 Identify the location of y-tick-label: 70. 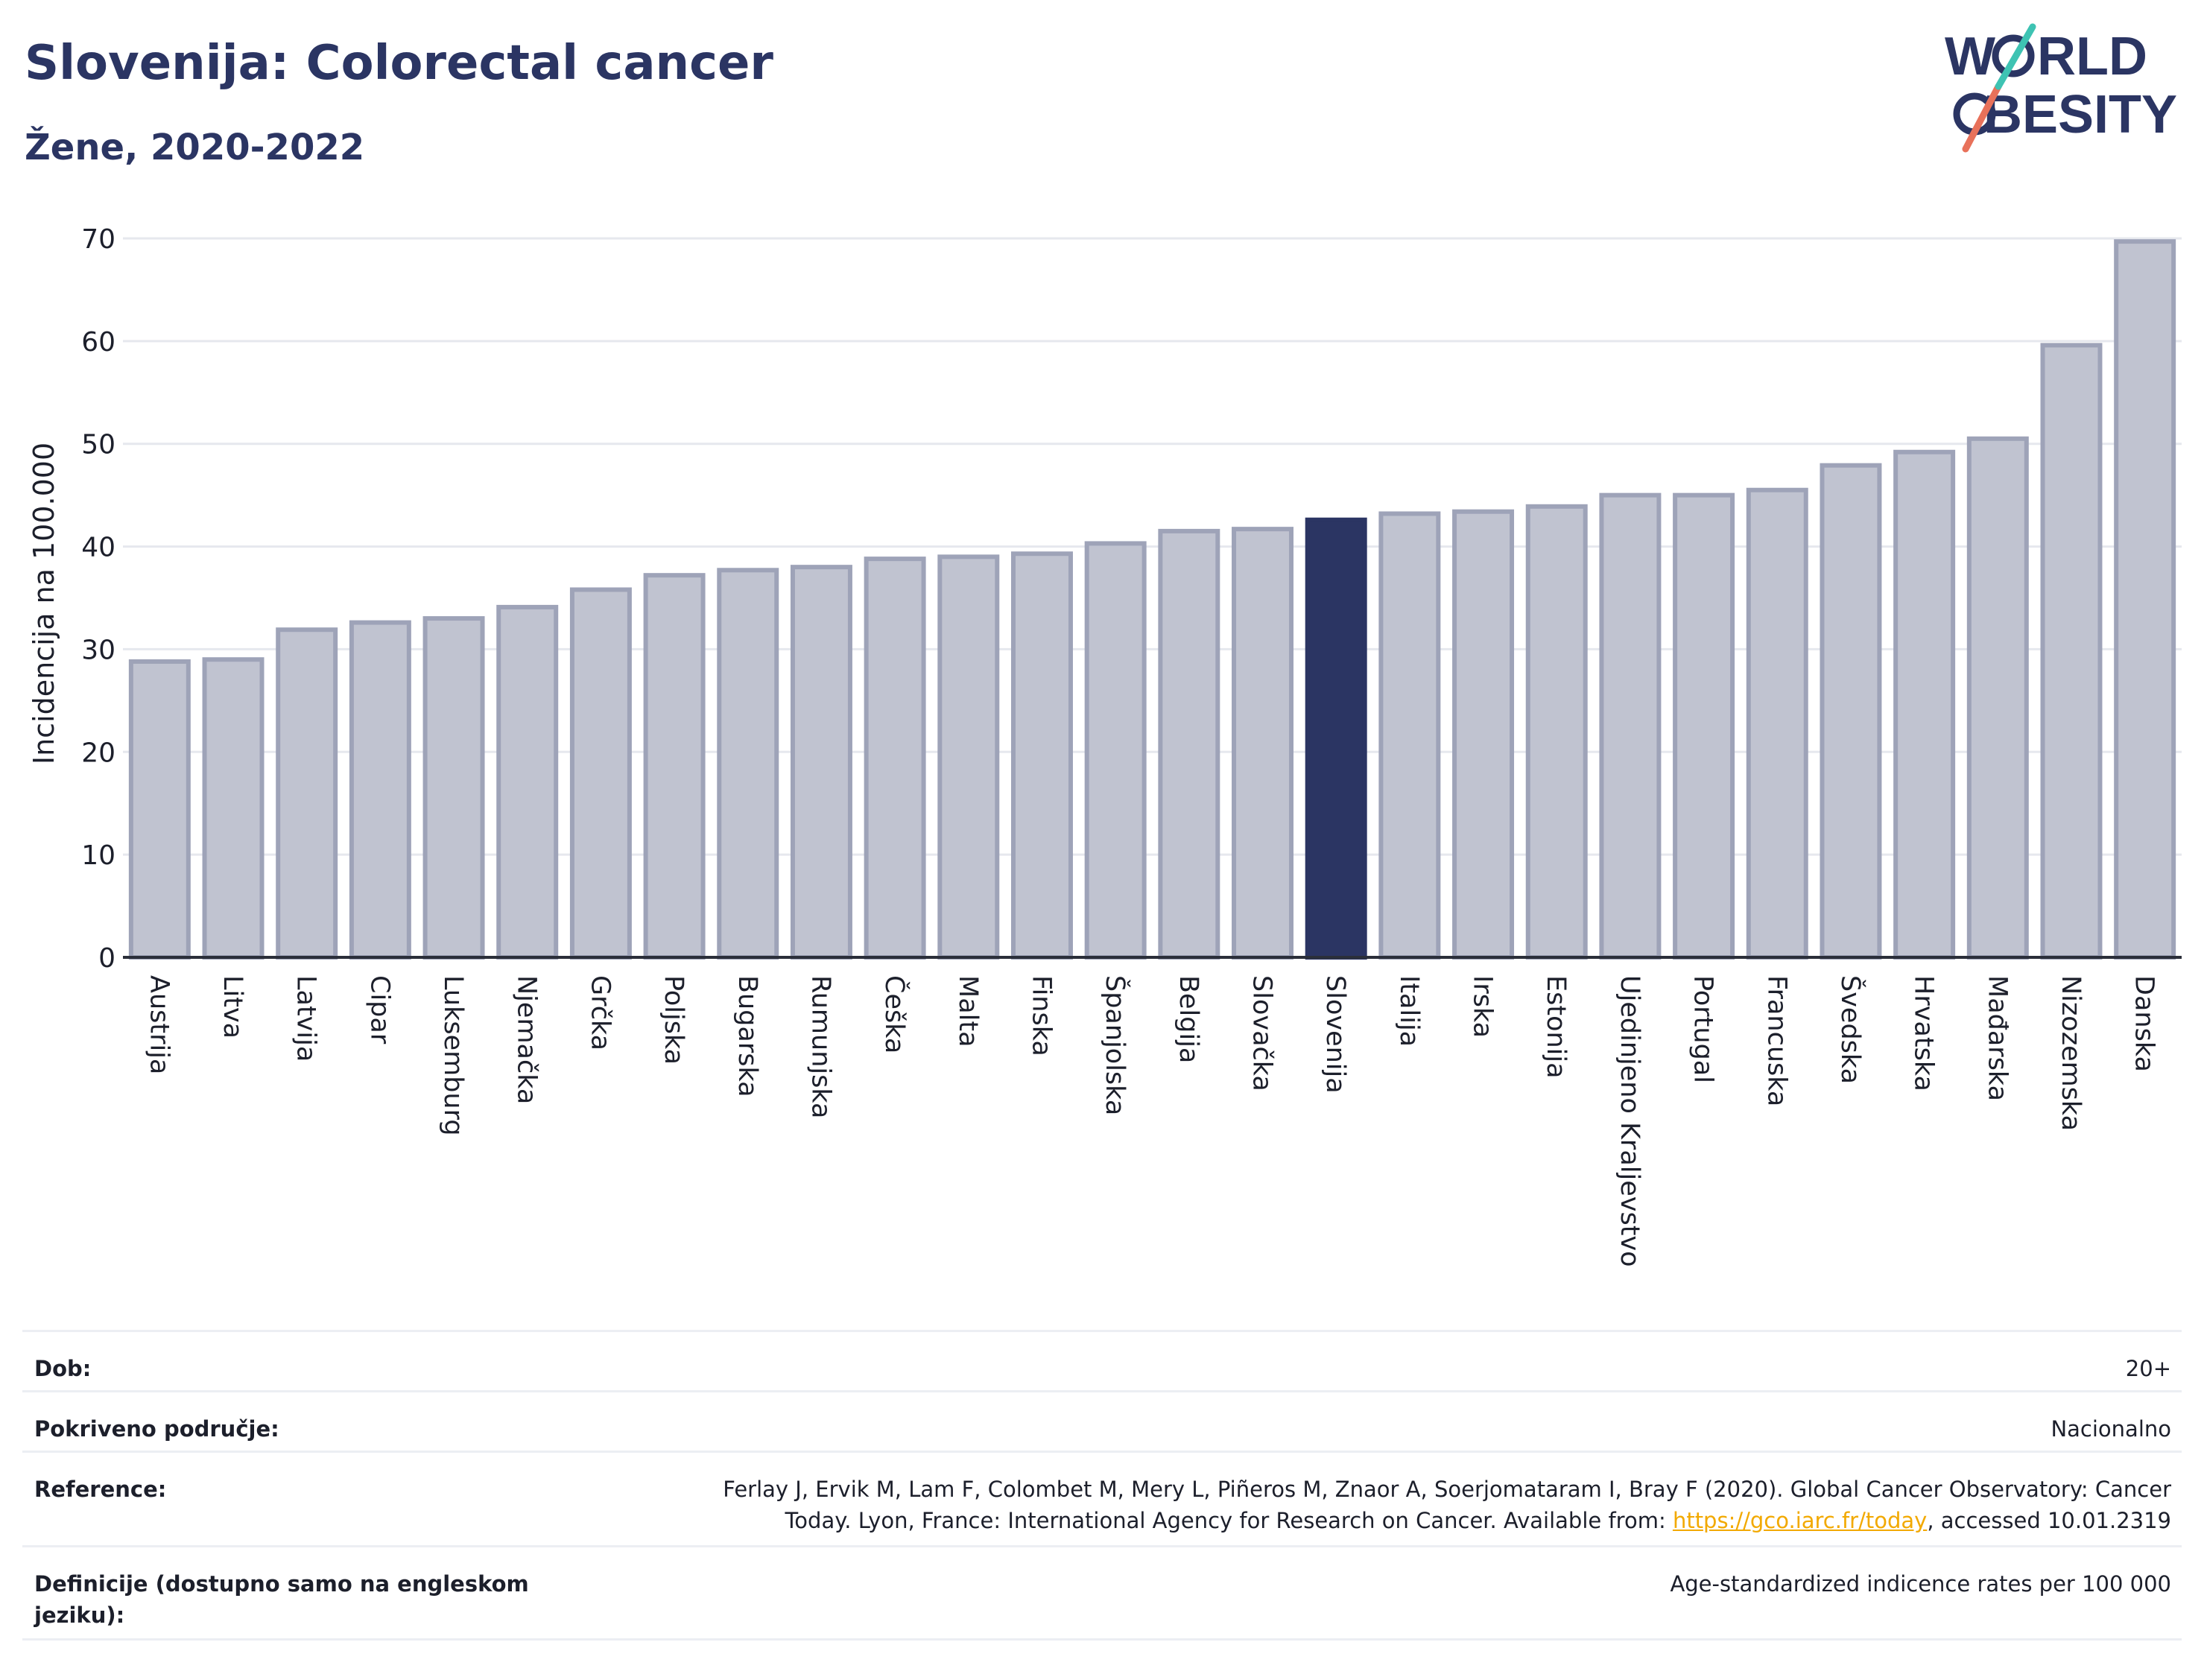
(98, 239).